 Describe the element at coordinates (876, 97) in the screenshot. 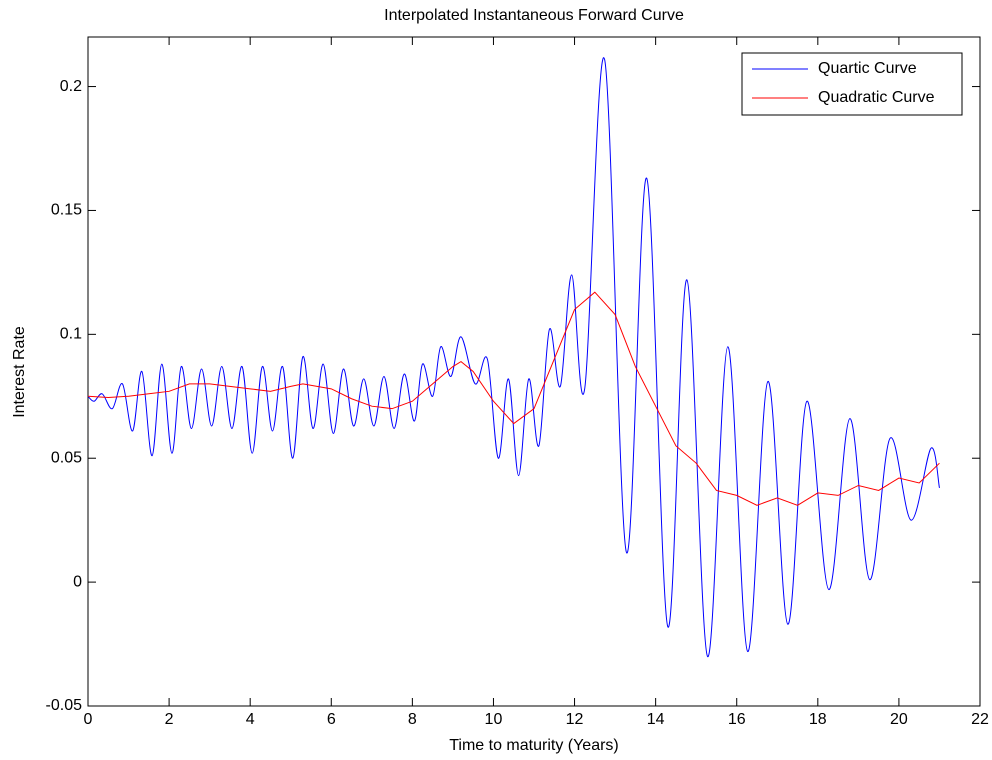

I see `legend-label: Quadratic Curve` at that location.